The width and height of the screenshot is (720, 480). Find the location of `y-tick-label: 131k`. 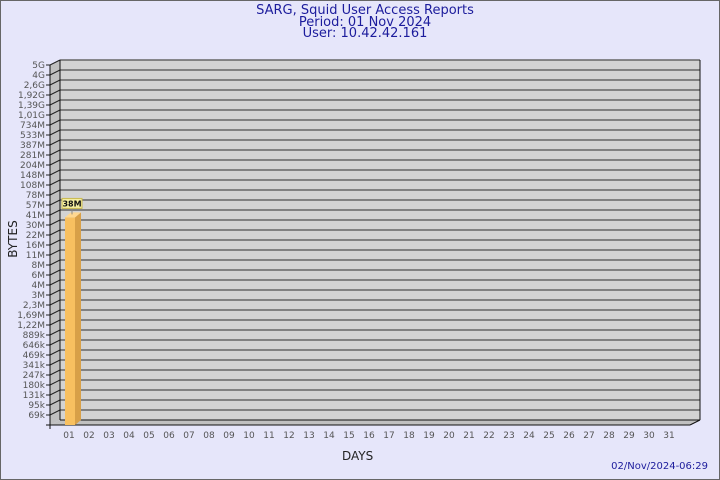

y-tick-label: 131k is located at coordinates (34, 396).